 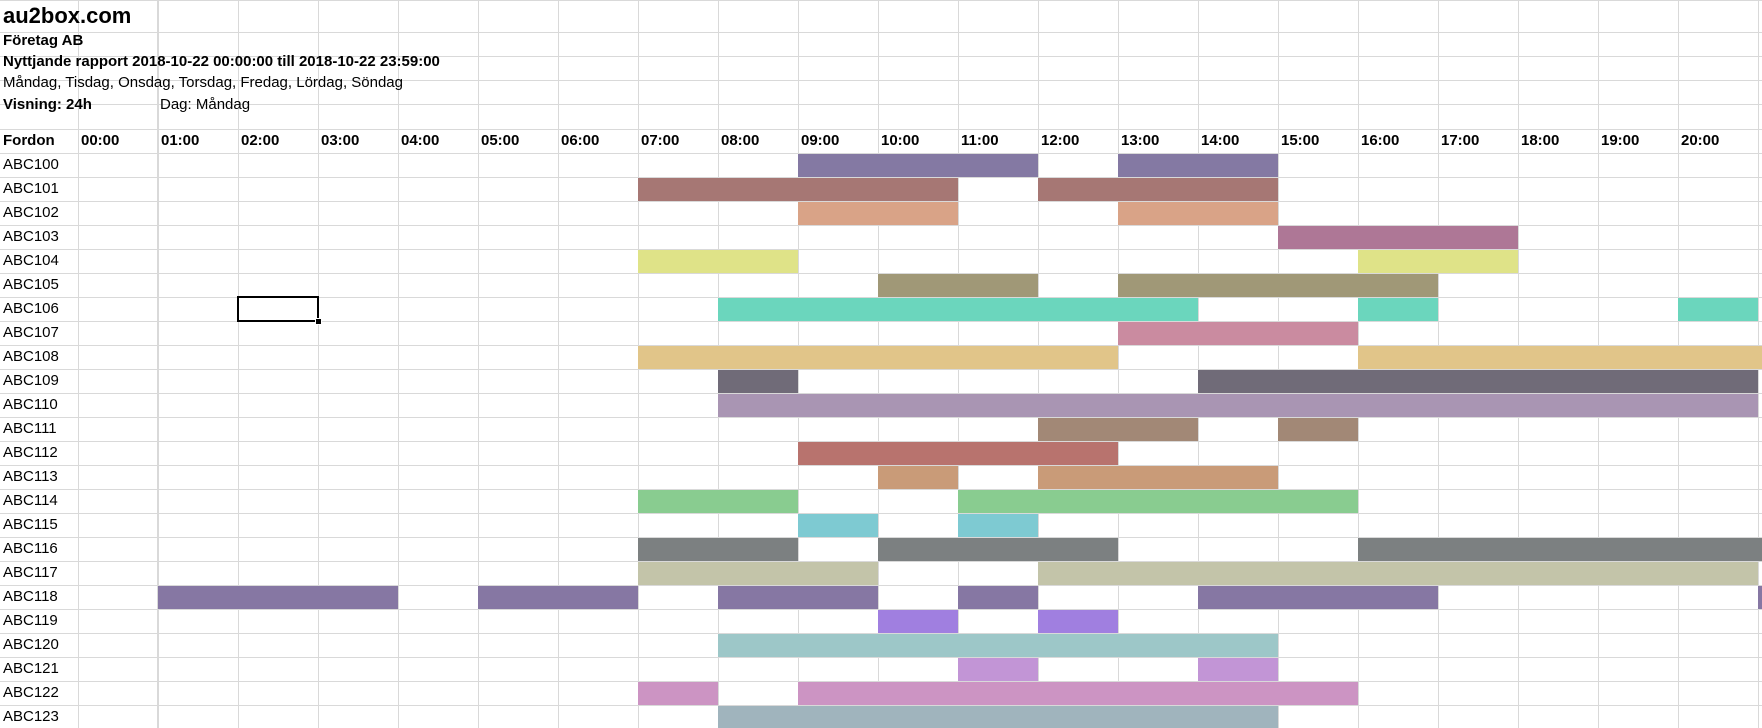 I want to click on vehicle-label: ABC120, so click(x=31, y=644).